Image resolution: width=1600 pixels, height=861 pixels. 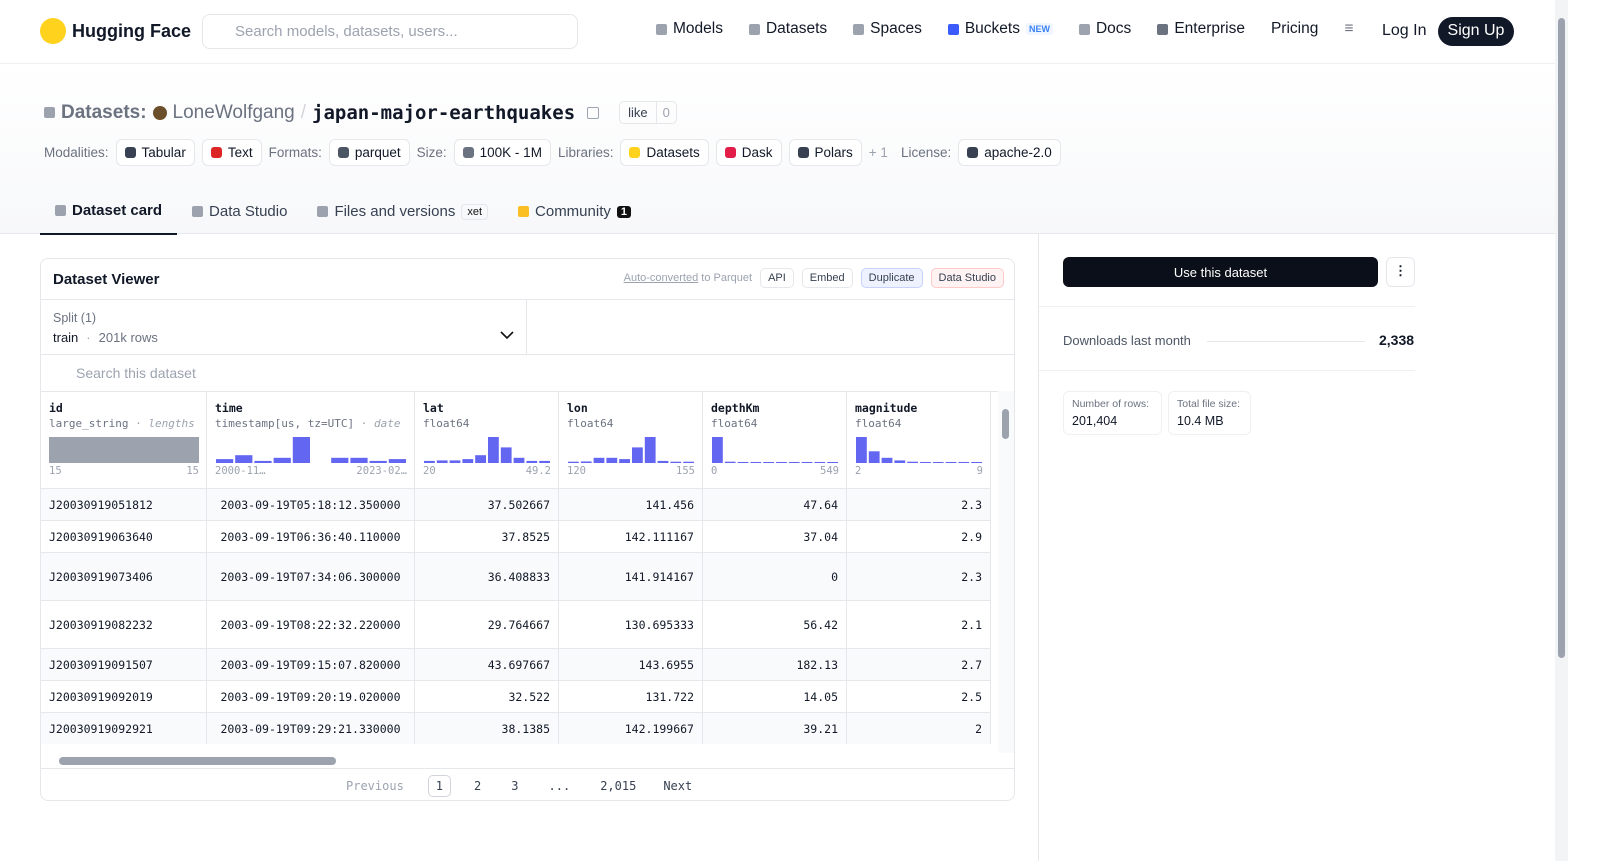 What do you see at coordinates (233, 112) in the screenshot?
I see `owner-link: LoneWolfgang` at bounding box center [233, 112].